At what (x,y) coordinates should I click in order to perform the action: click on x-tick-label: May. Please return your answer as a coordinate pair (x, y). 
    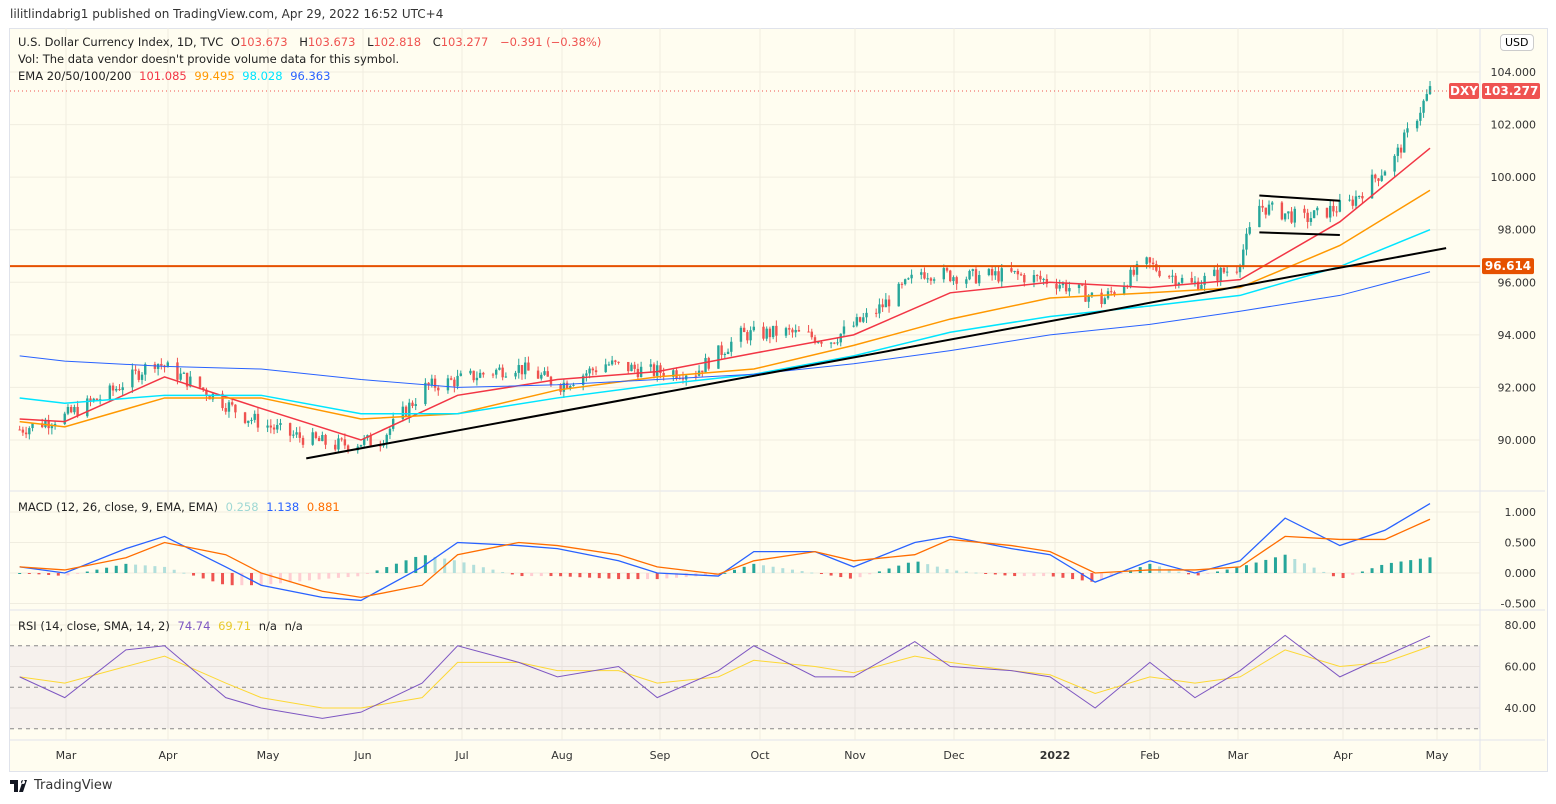
    Looking at the image, I should click on (1437, 755).